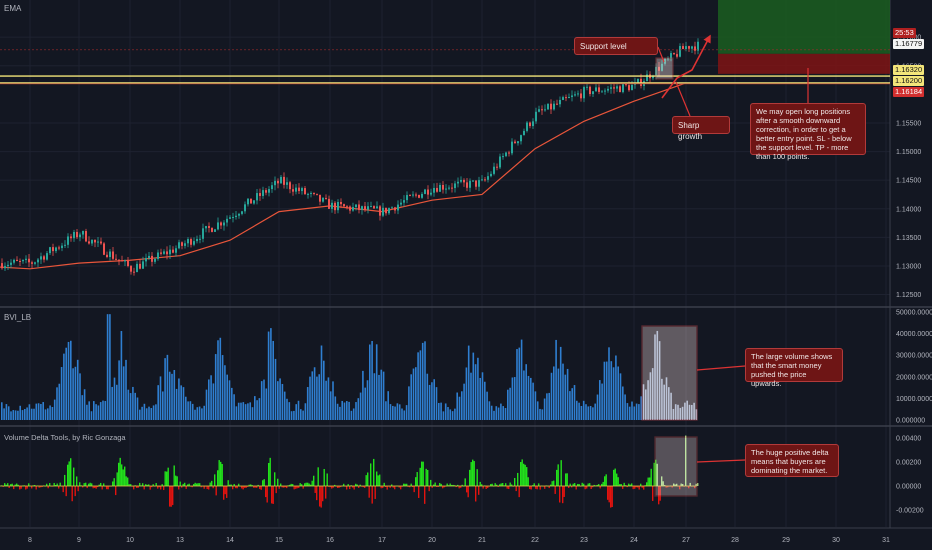 The height and width of the screenshot is (550, 932). Describe the element at coordinates (349, 471) in the screenshot. I see `delta-histogram` at that location.